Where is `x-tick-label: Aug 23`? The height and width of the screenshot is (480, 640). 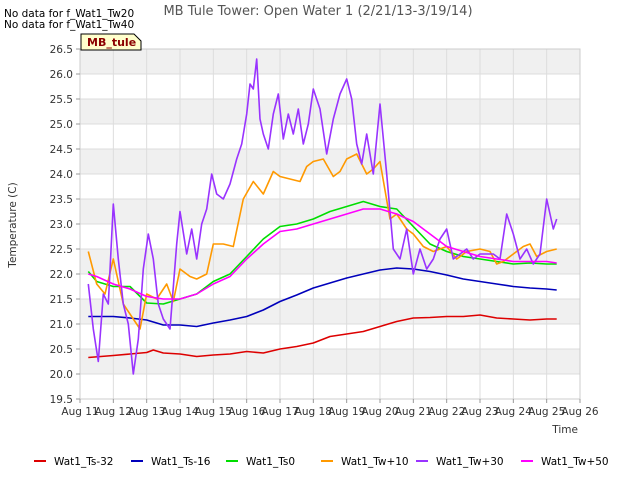 x-tick-label: Aug 23 is located at coordinates (479, 412).